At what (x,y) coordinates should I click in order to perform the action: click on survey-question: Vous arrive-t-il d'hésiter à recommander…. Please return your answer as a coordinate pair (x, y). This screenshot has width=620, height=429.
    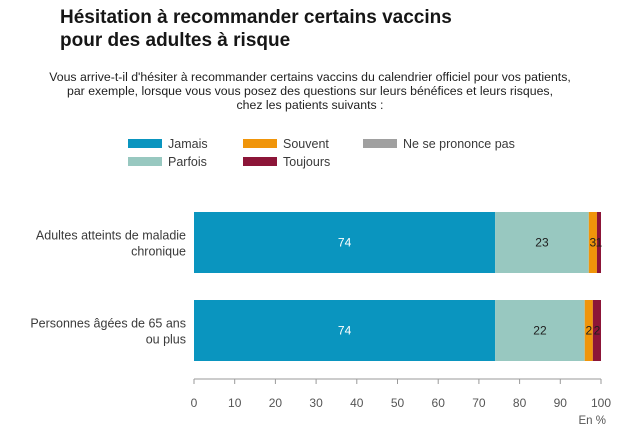
    Looking at the image, I should click on (310, 91).